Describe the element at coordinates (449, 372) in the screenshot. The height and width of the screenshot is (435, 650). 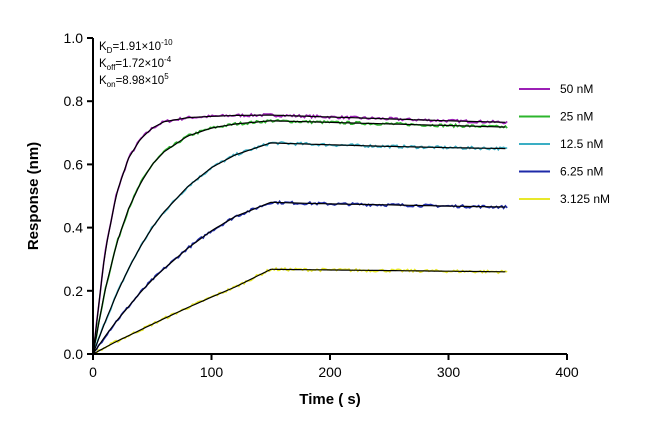
I see `x-tick-label: 300` at that location.